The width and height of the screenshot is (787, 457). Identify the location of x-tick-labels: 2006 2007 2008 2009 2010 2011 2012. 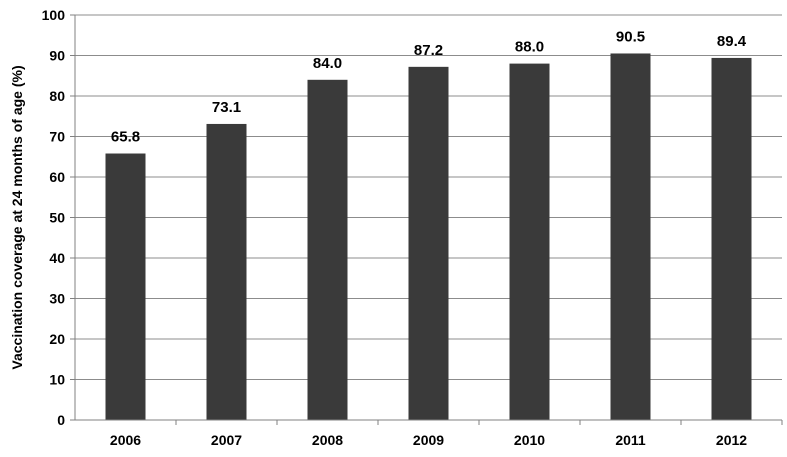
(428, 440).